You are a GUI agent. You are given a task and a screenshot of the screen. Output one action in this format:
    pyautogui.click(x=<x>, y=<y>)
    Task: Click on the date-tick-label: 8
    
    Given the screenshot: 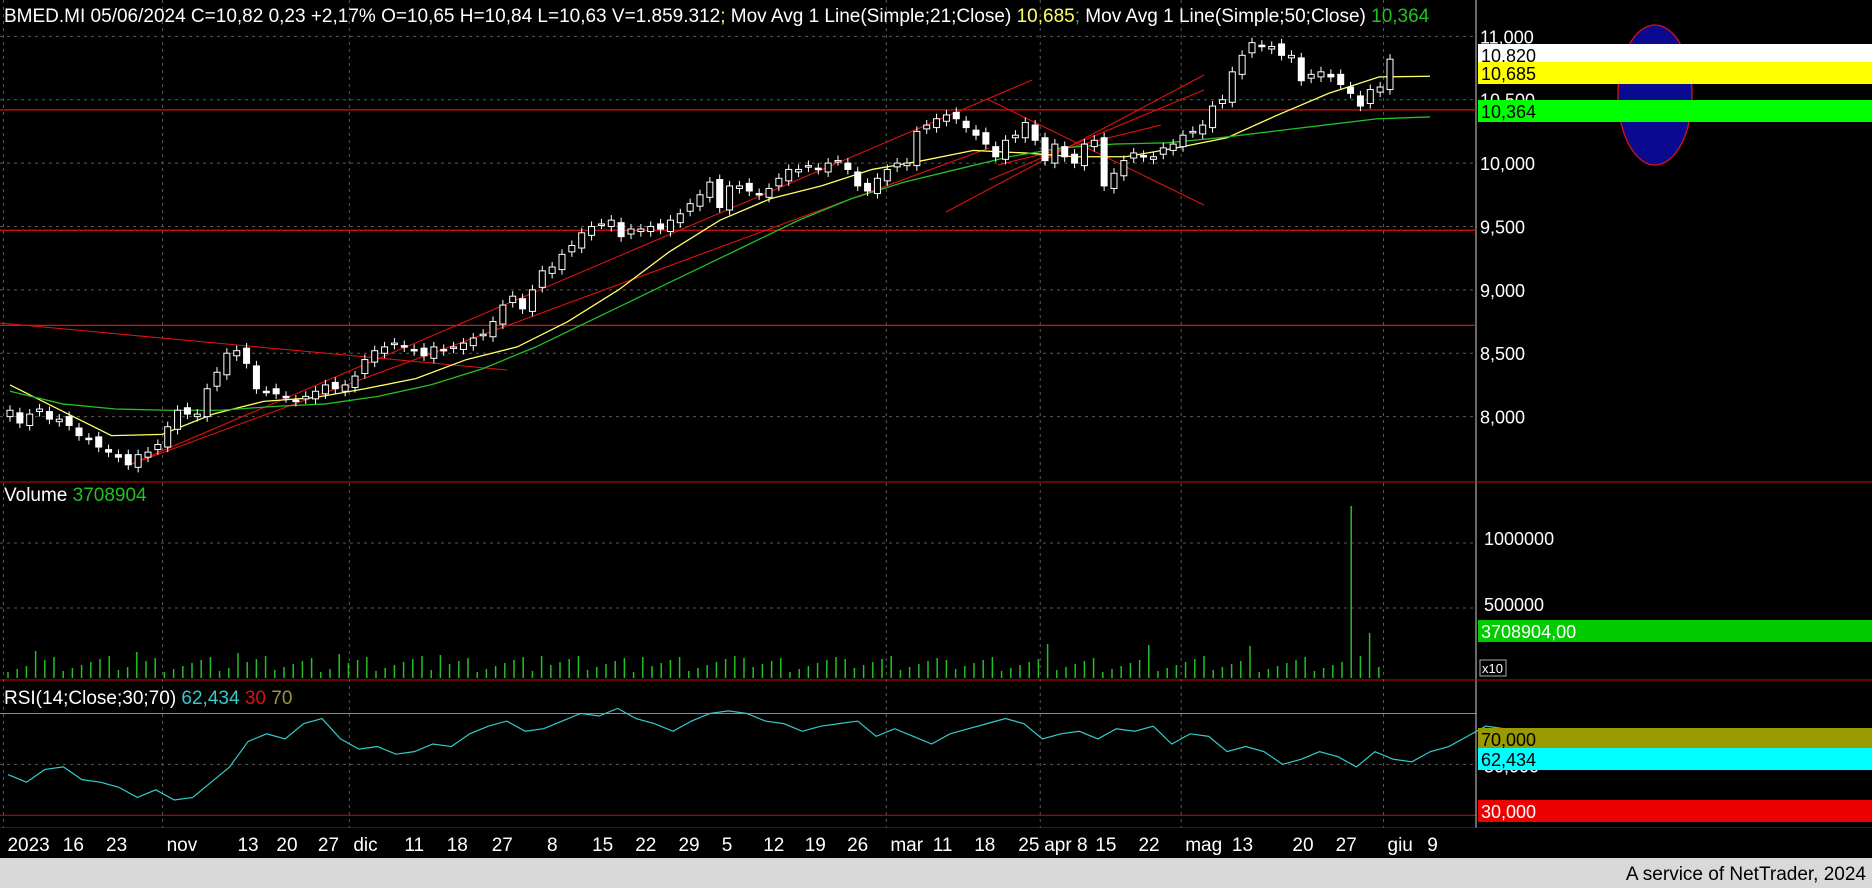 What is the action you would take?
    pyautogui.click(x=552, y=845)
    